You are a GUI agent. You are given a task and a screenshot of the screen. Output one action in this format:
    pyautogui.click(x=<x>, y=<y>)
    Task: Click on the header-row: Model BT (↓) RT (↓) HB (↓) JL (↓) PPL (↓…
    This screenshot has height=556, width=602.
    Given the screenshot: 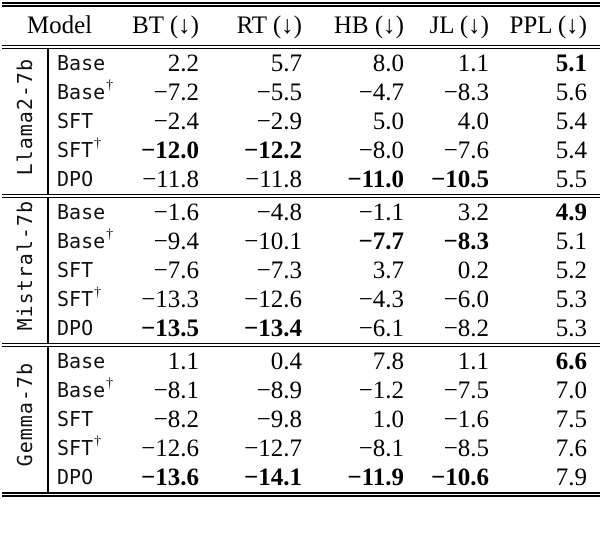 What is the action you would take?
    pyautogui.click(x=301, y=26)
    